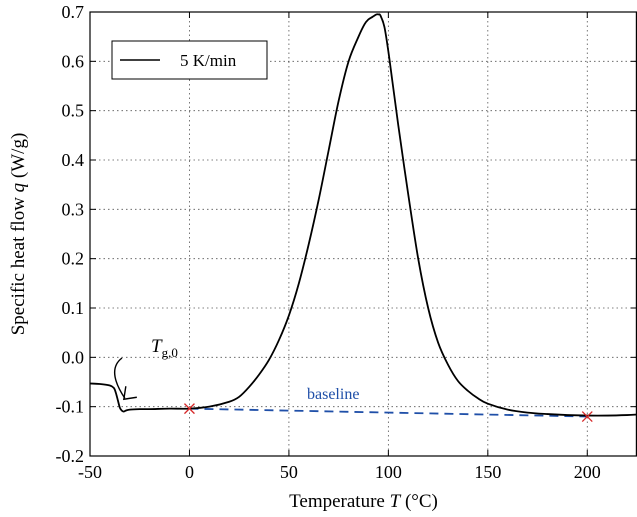 This screenshot has width=637, height=517. I want to click on tg-arrowhead, so click(130, 392).